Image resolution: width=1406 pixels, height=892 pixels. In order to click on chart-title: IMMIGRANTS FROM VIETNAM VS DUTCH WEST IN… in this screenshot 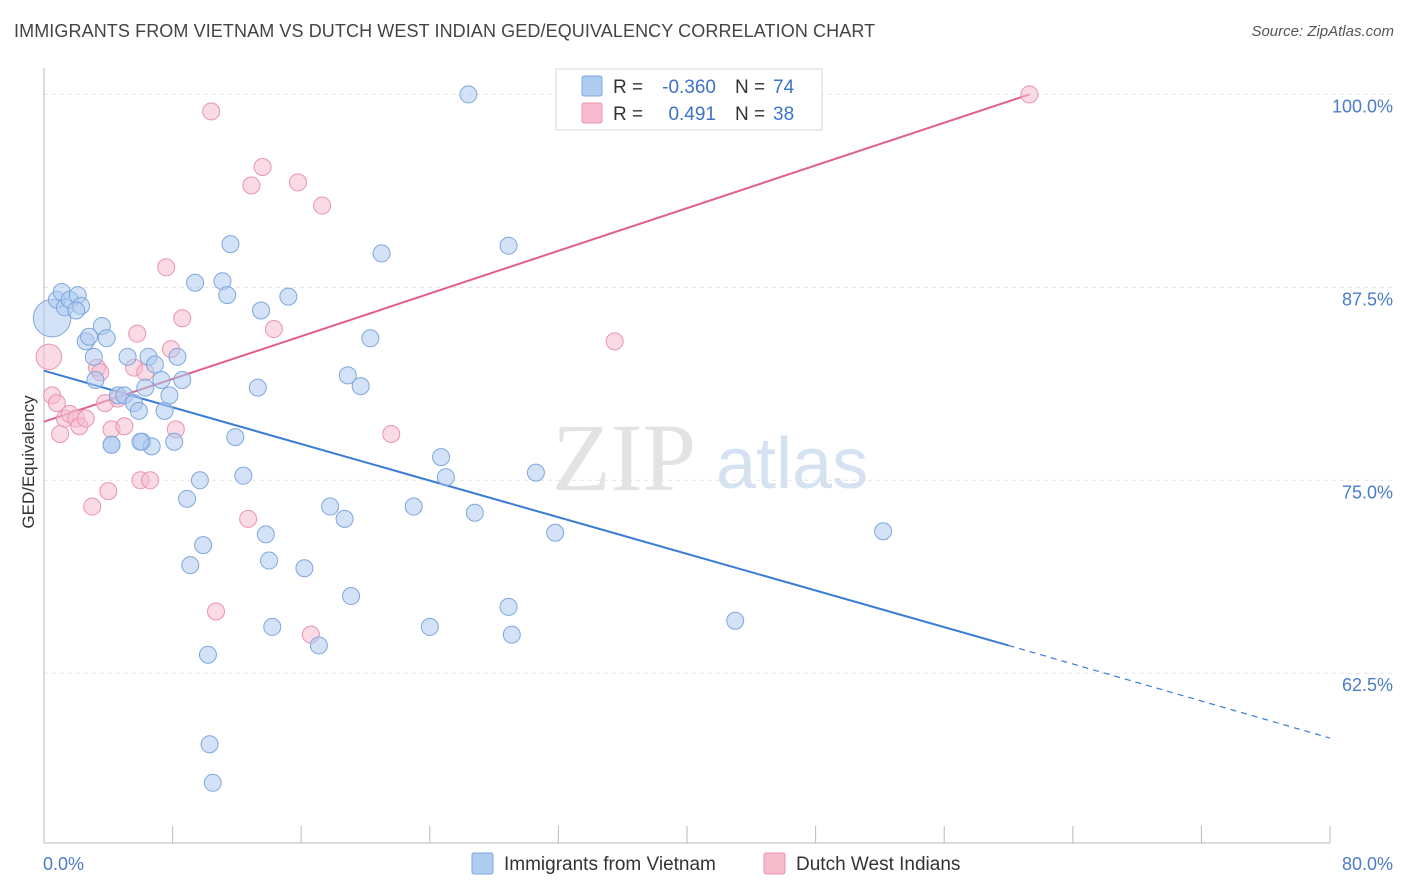, I will do `click(445, 31)`.